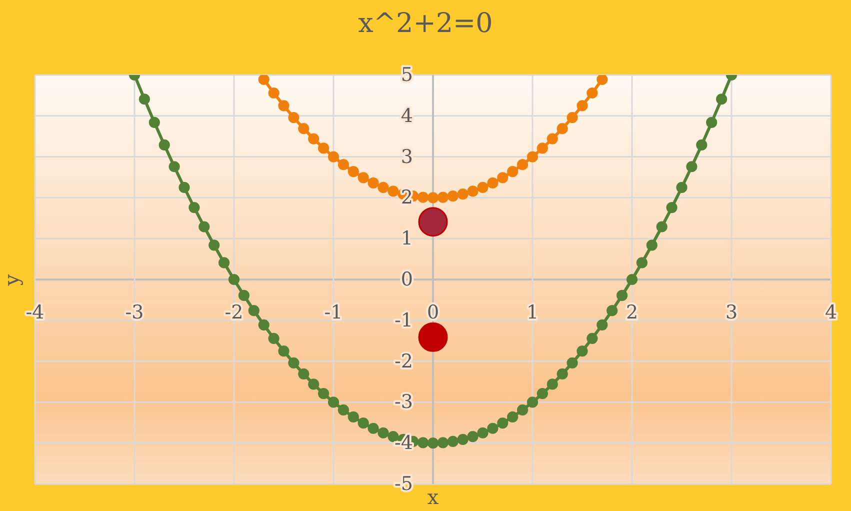  Describe the element at coordinates (12, 280) in the screenshot. I see `y-axis-title: y` at that location.